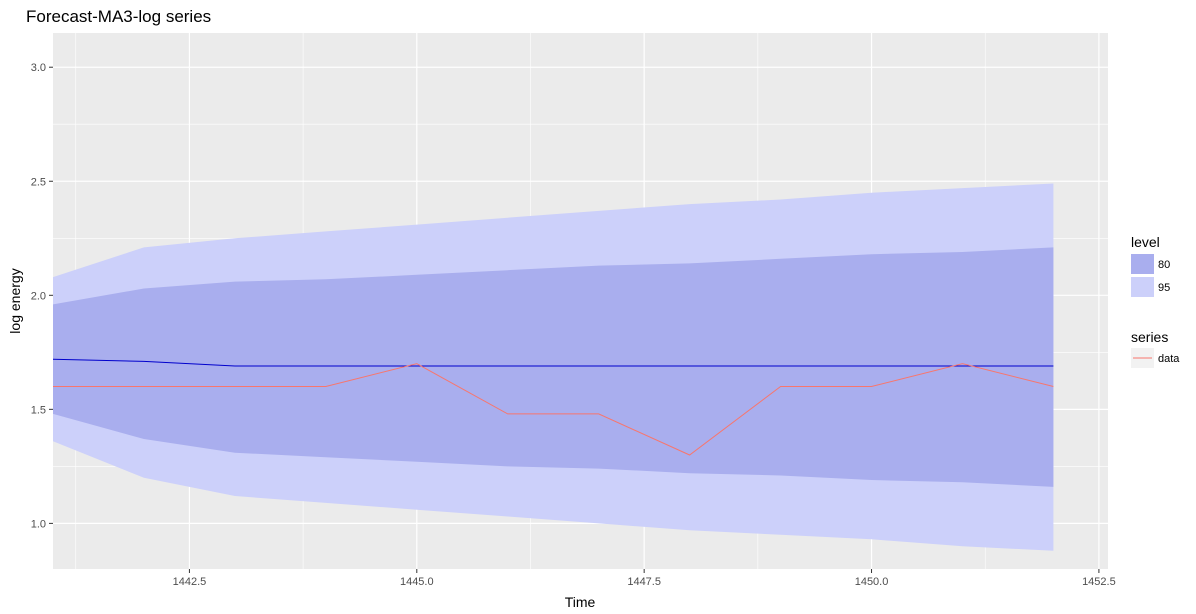 The height and width of the screenshot is (614, 1196). What do you see at coordinates (1149, 337) in the screenshot?
I see `legend-series-title: series` at bounding box center [1149, 337].